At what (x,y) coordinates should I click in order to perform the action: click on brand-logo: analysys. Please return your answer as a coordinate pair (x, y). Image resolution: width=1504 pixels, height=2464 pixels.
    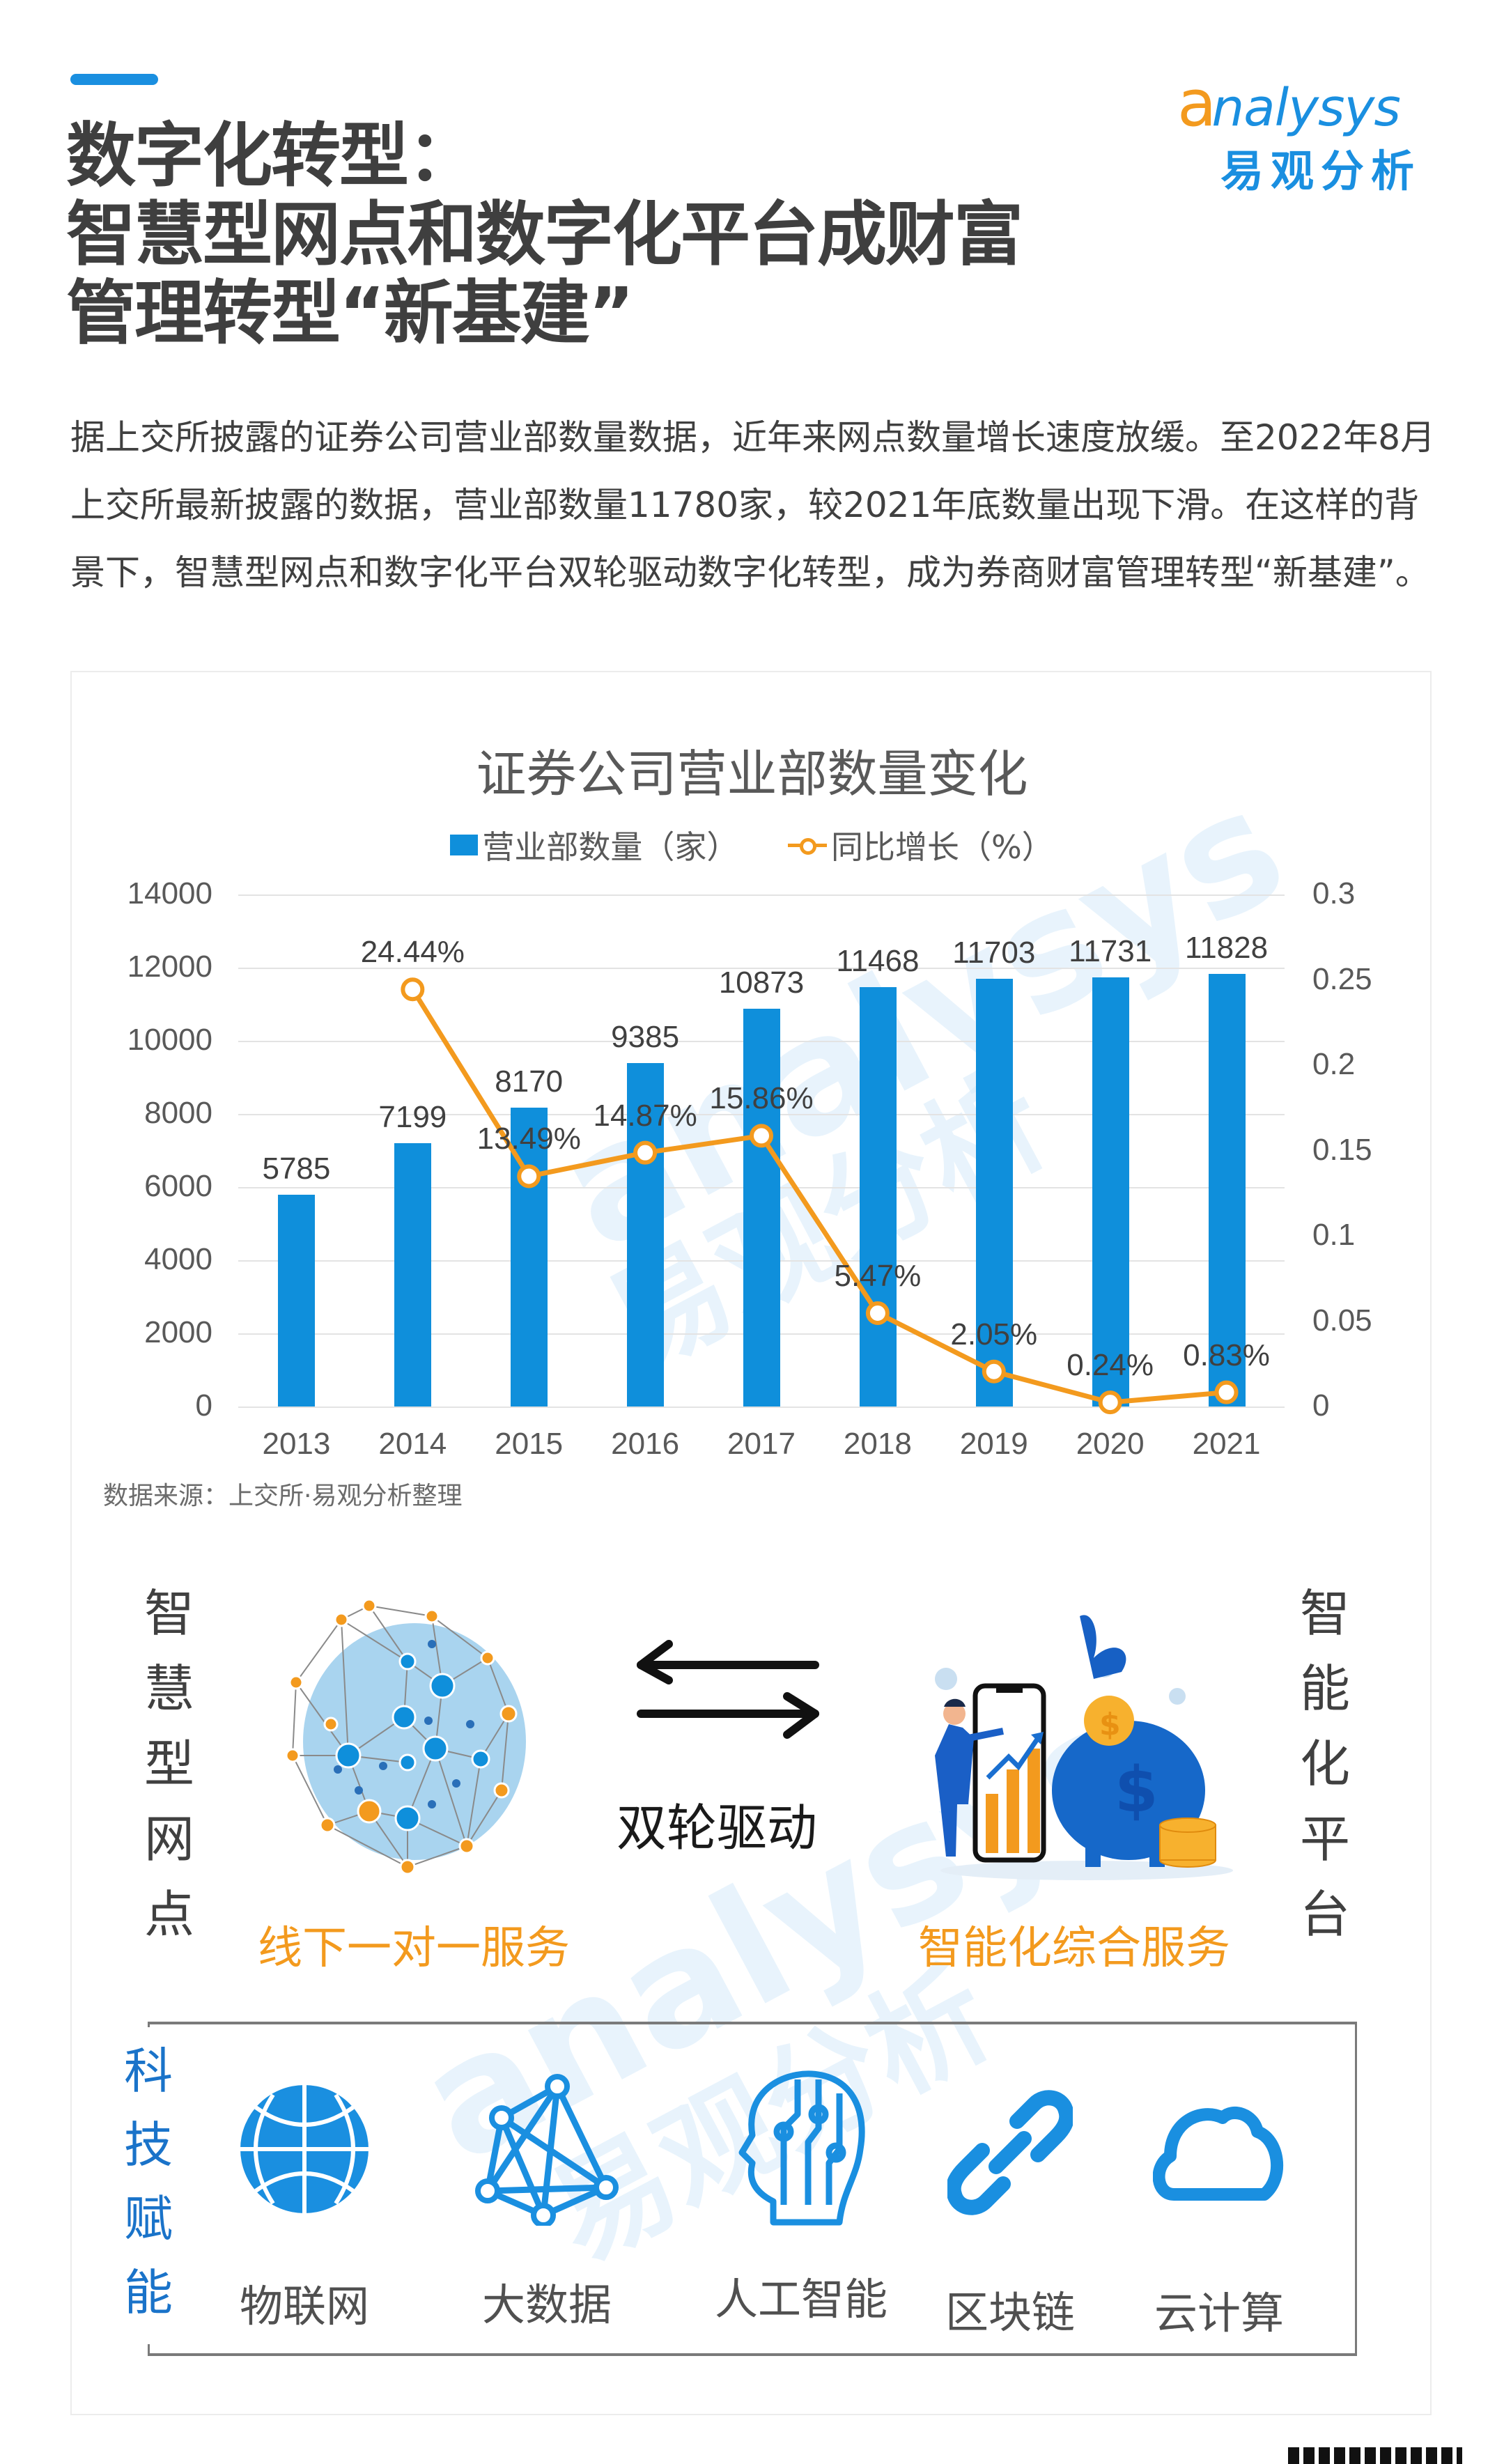
    Looking at the image, I should click on (1289, 103).